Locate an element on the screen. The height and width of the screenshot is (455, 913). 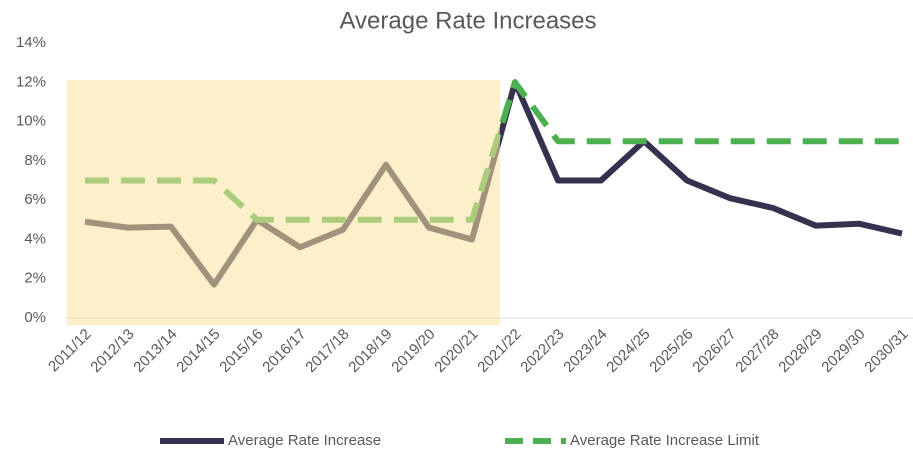
x-tick-label: 2030/31 is located at coordinates (886, 351).